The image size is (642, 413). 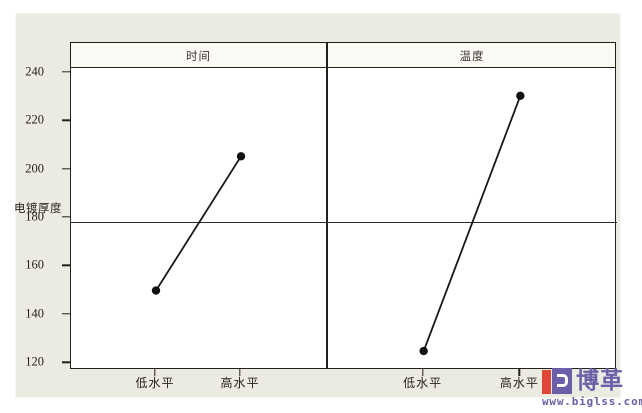 What do you see at coordinates (343, 55) in the screenshot?
I see `facet-strip-band: 时间 温度` at bounding box center [343, 55].